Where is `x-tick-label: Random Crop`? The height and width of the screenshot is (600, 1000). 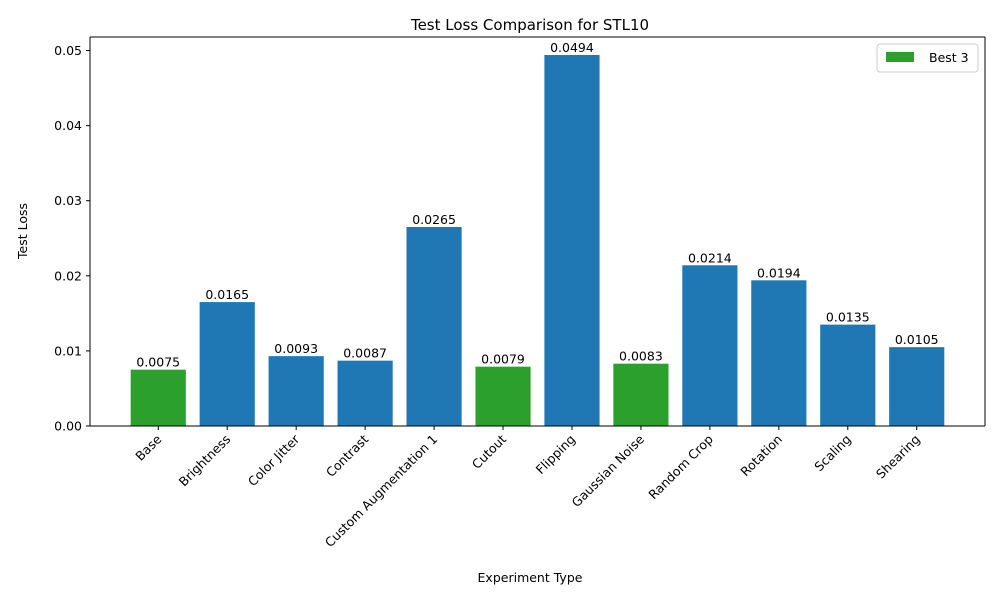 x-tick-label: Random Crop is located at coordinates (680, 466).